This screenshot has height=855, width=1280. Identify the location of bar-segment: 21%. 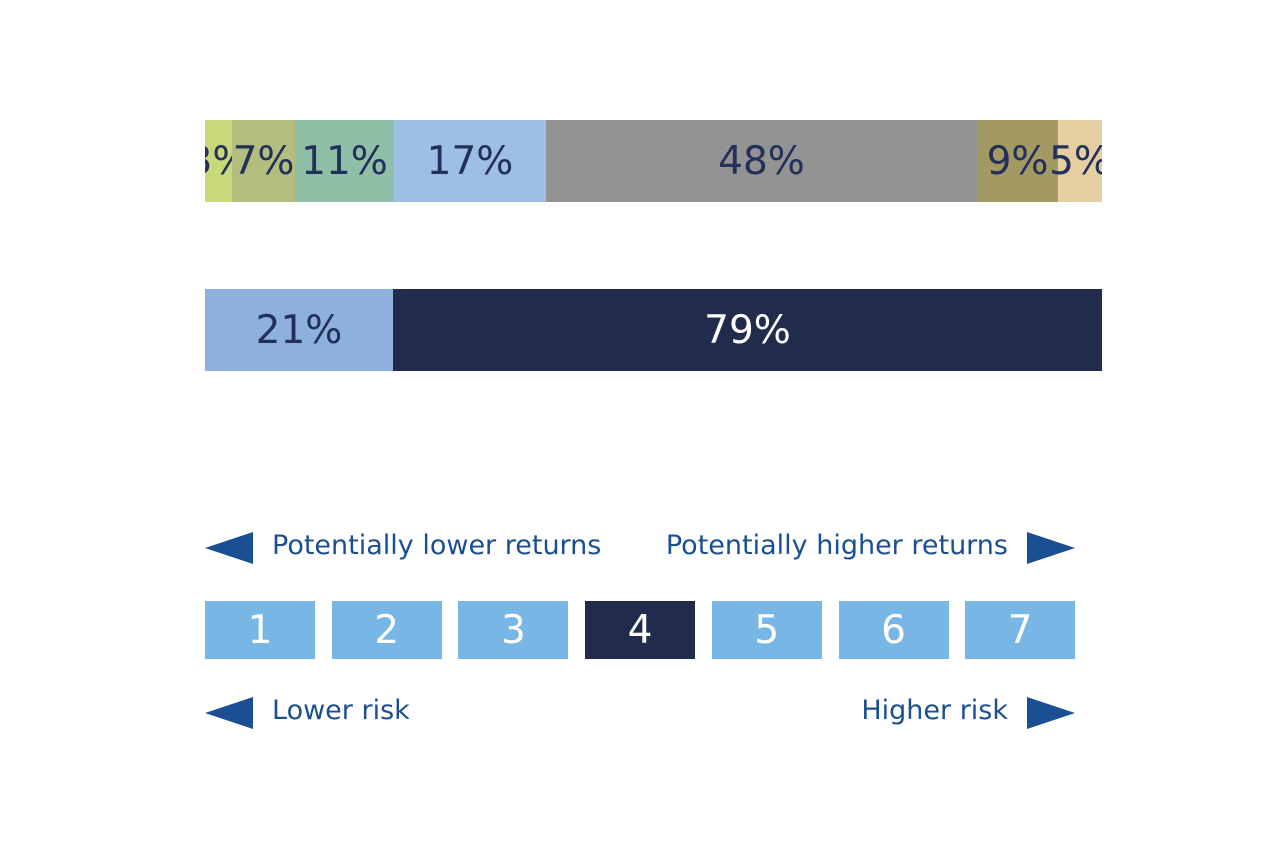
(299, 330).